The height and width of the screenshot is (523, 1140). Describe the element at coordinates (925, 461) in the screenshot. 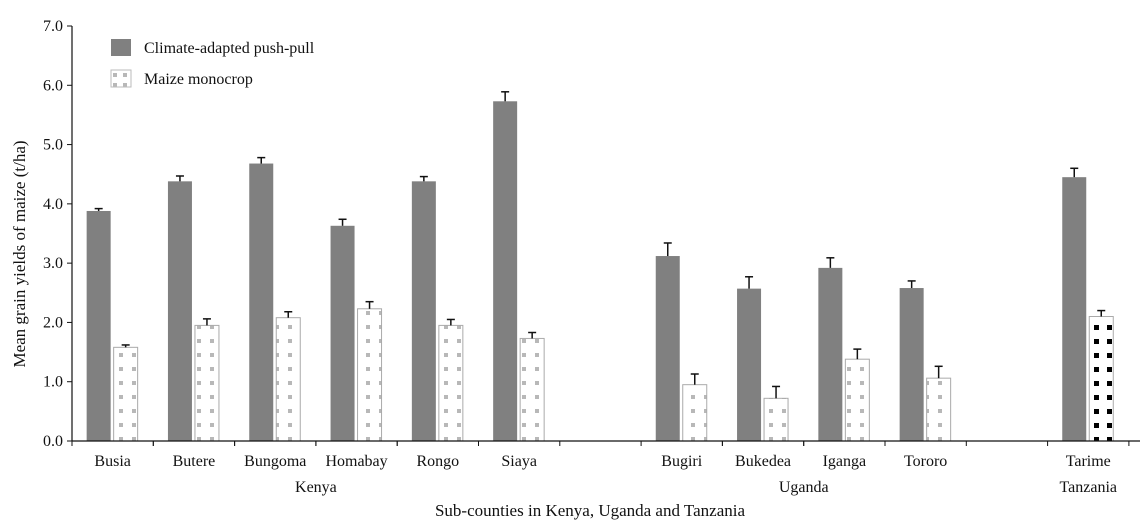

I see `category-label: Tororo` at that location.